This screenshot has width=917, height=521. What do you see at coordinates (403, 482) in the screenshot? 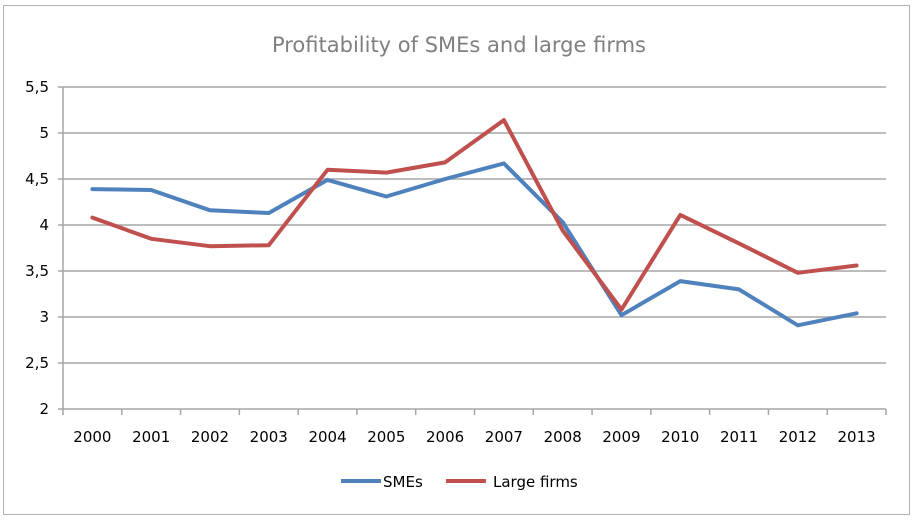
I see `legend-label: SMEs` at bounding box center [403, 482].